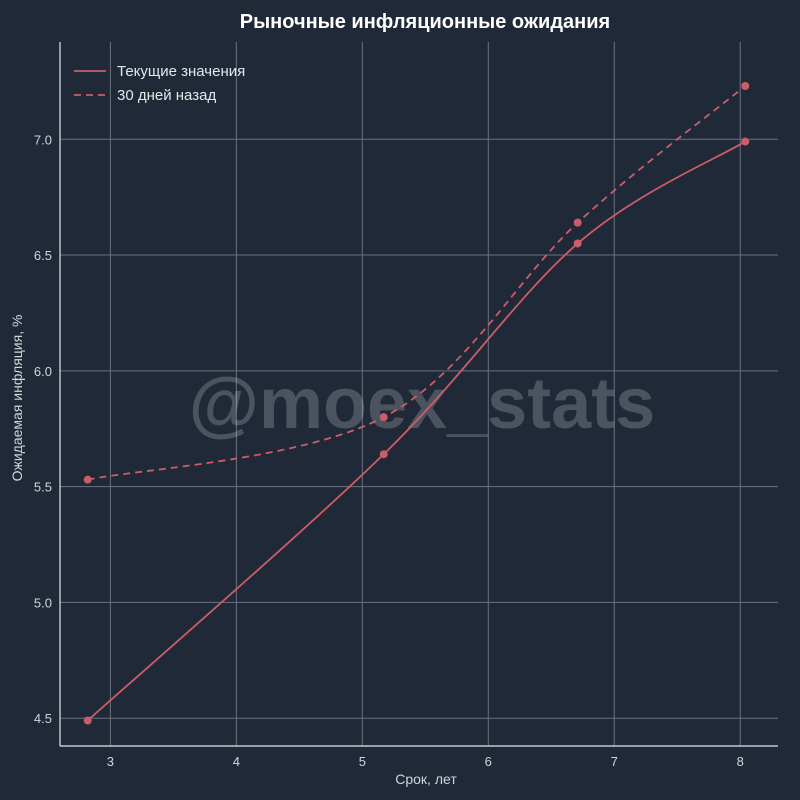  What do you see at coordinates (422, 404) in the screenshot?
I see `watermark: @moex_stats` at bounding box center [422, 404].